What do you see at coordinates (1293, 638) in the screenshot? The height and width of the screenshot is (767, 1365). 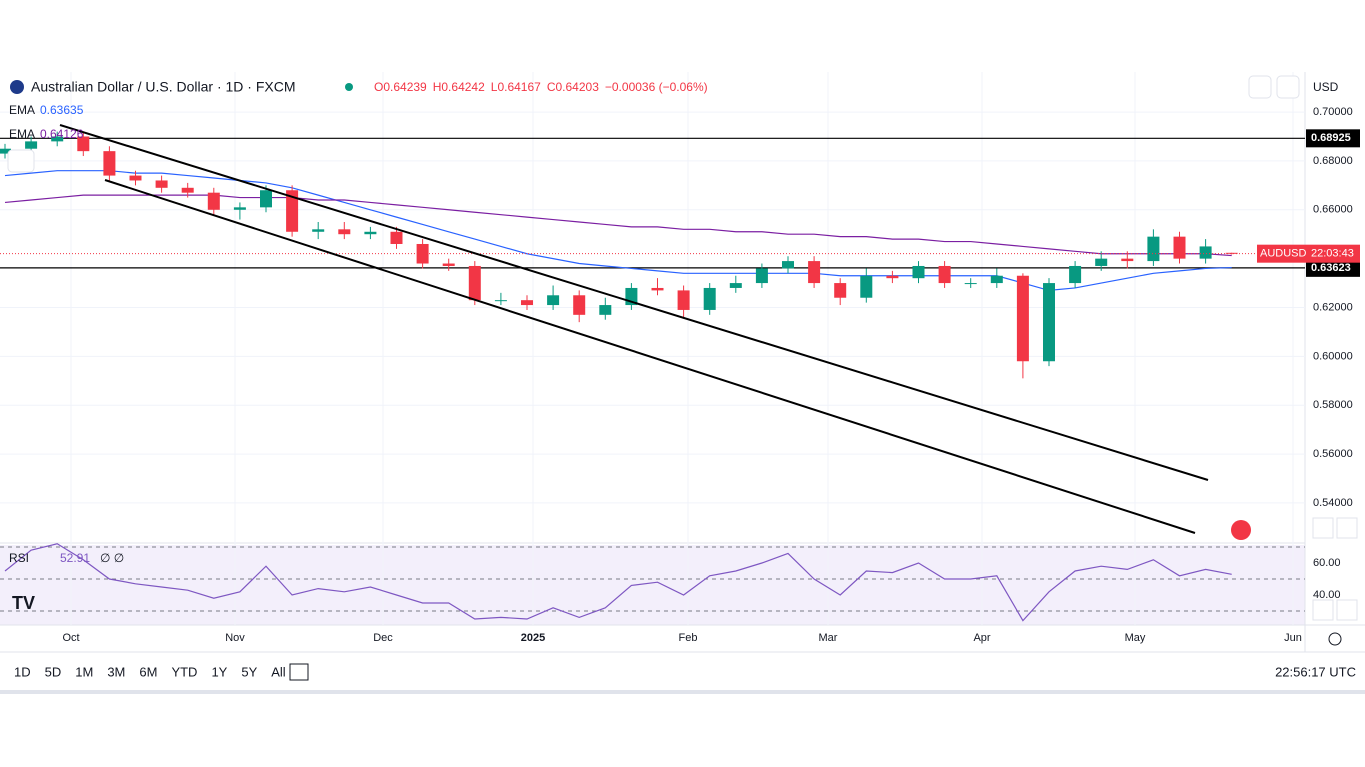 I see `x-tick-label: Jun` at bounding box center [1293, 638].